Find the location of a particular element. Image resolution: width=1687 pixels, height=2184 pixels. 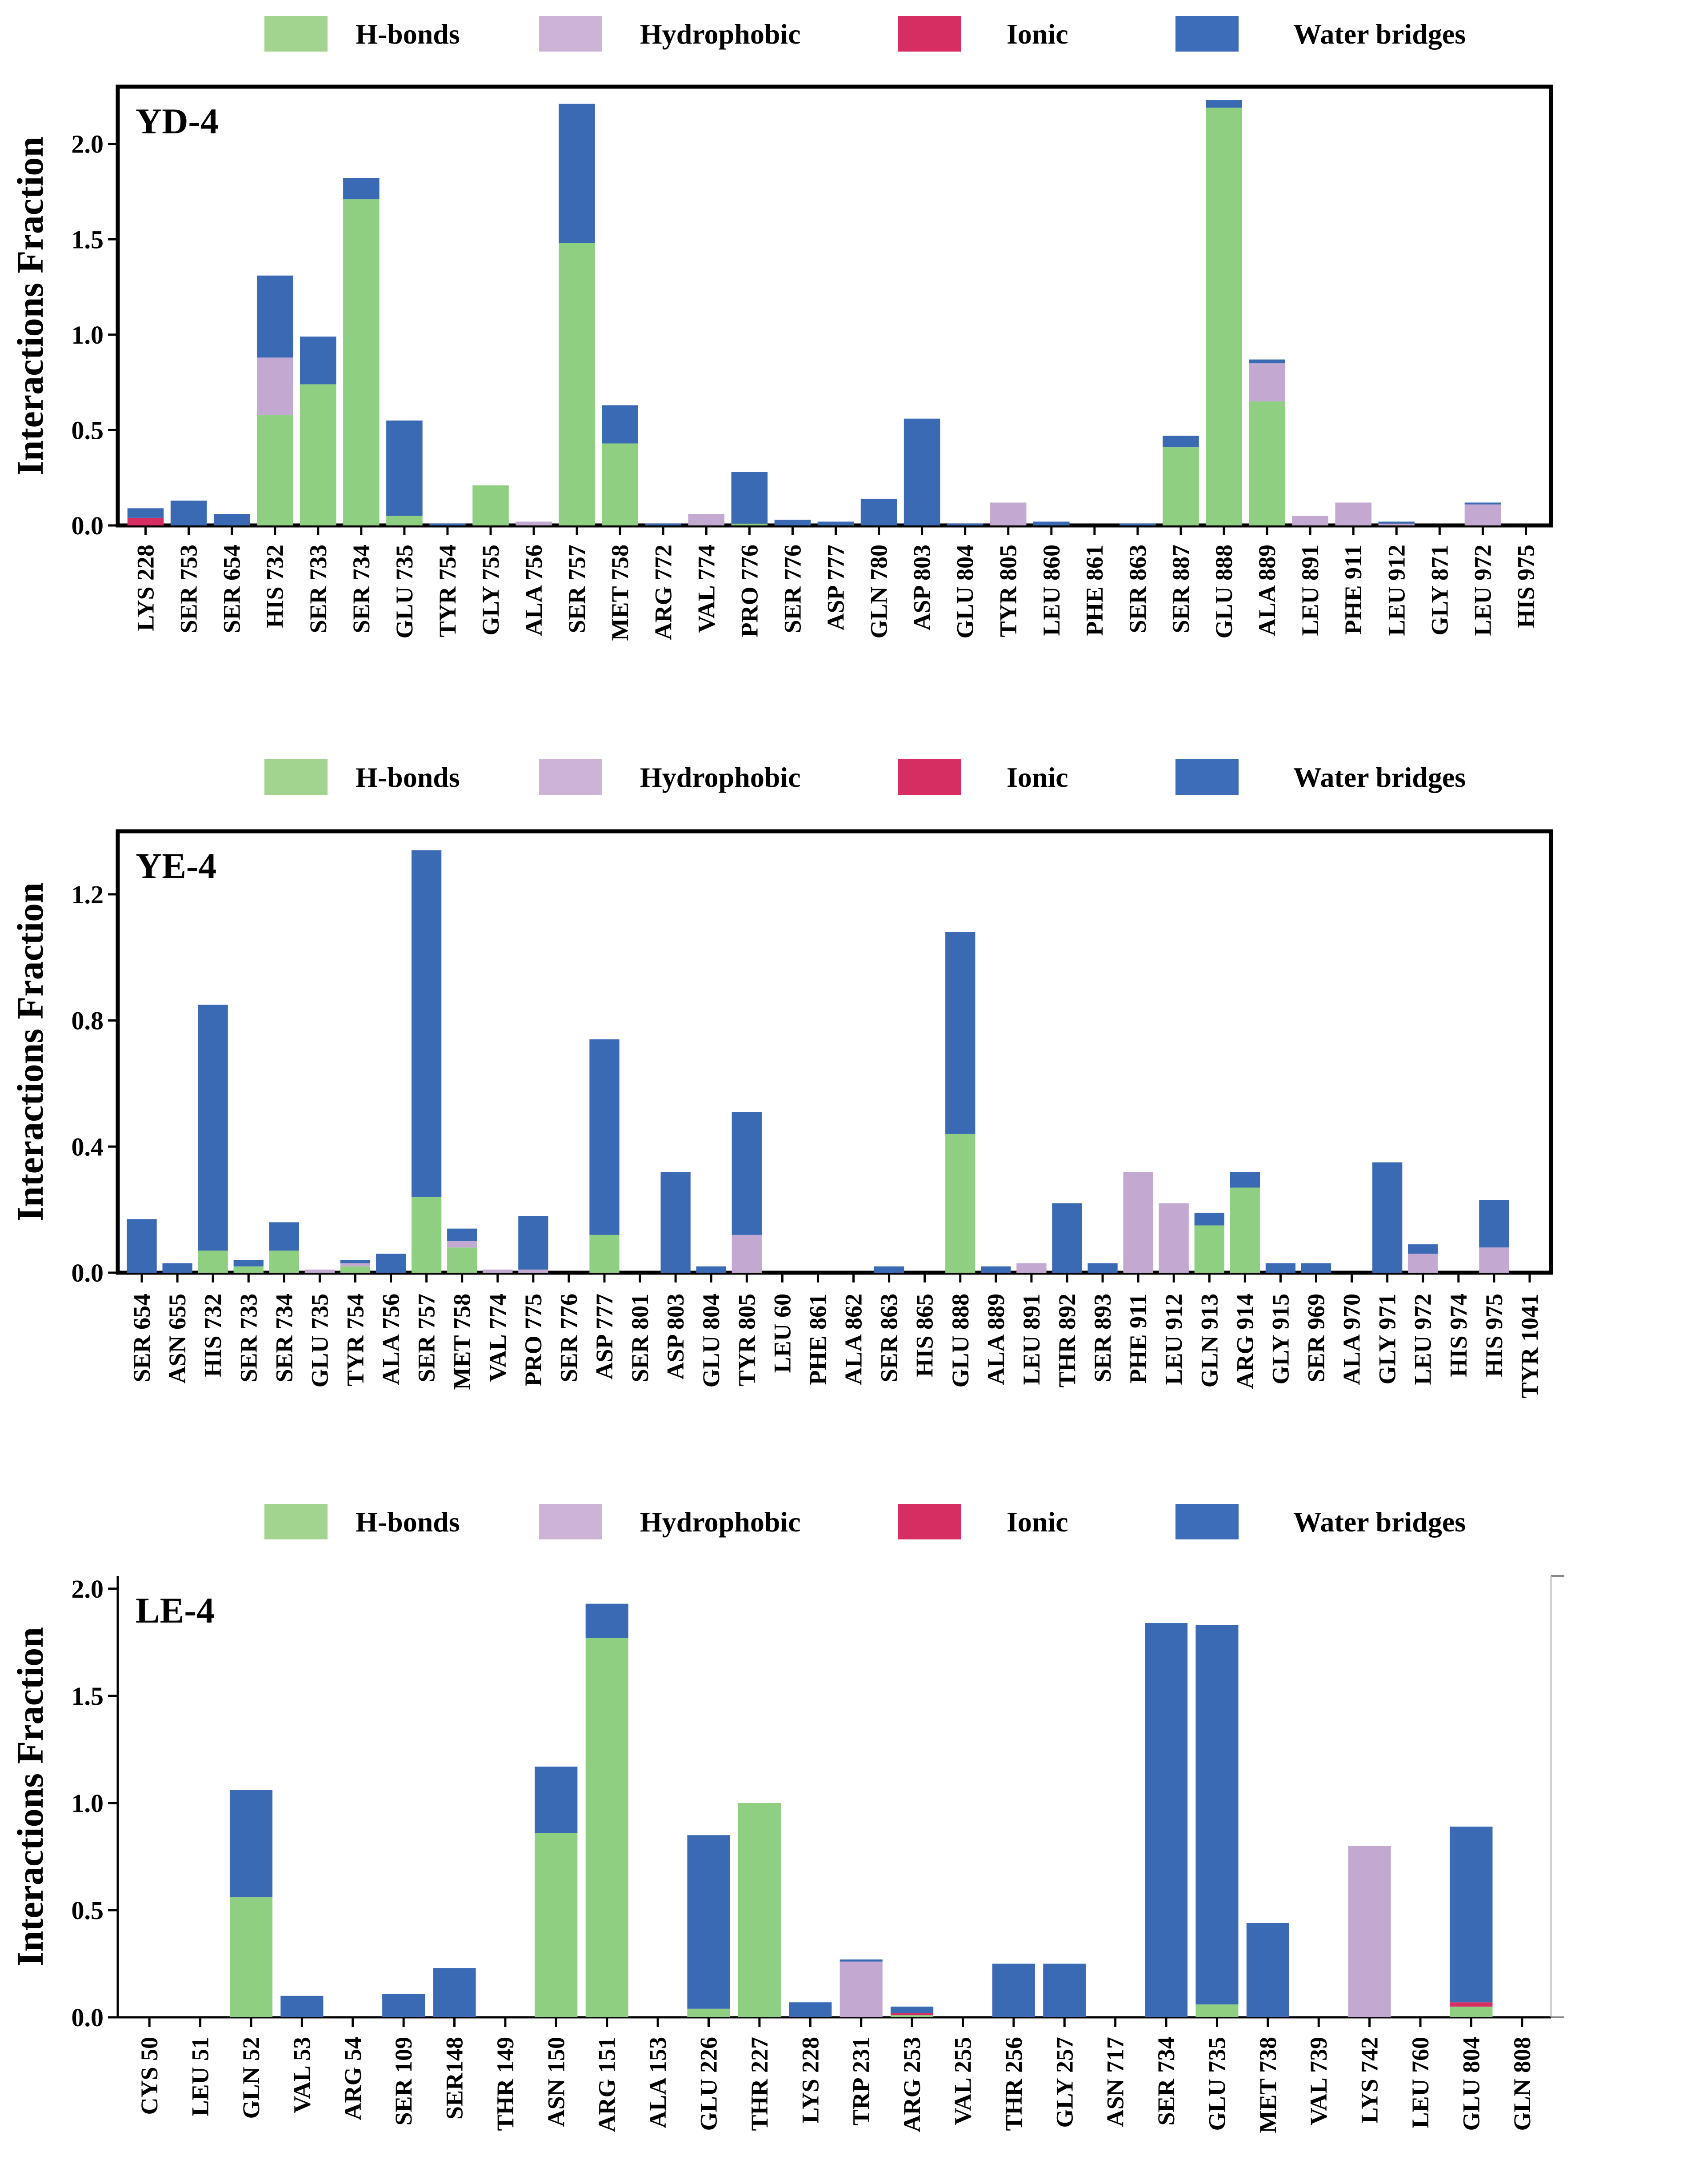

x-tick-label: HIS 974 is located at coordinates (1458, 1335).